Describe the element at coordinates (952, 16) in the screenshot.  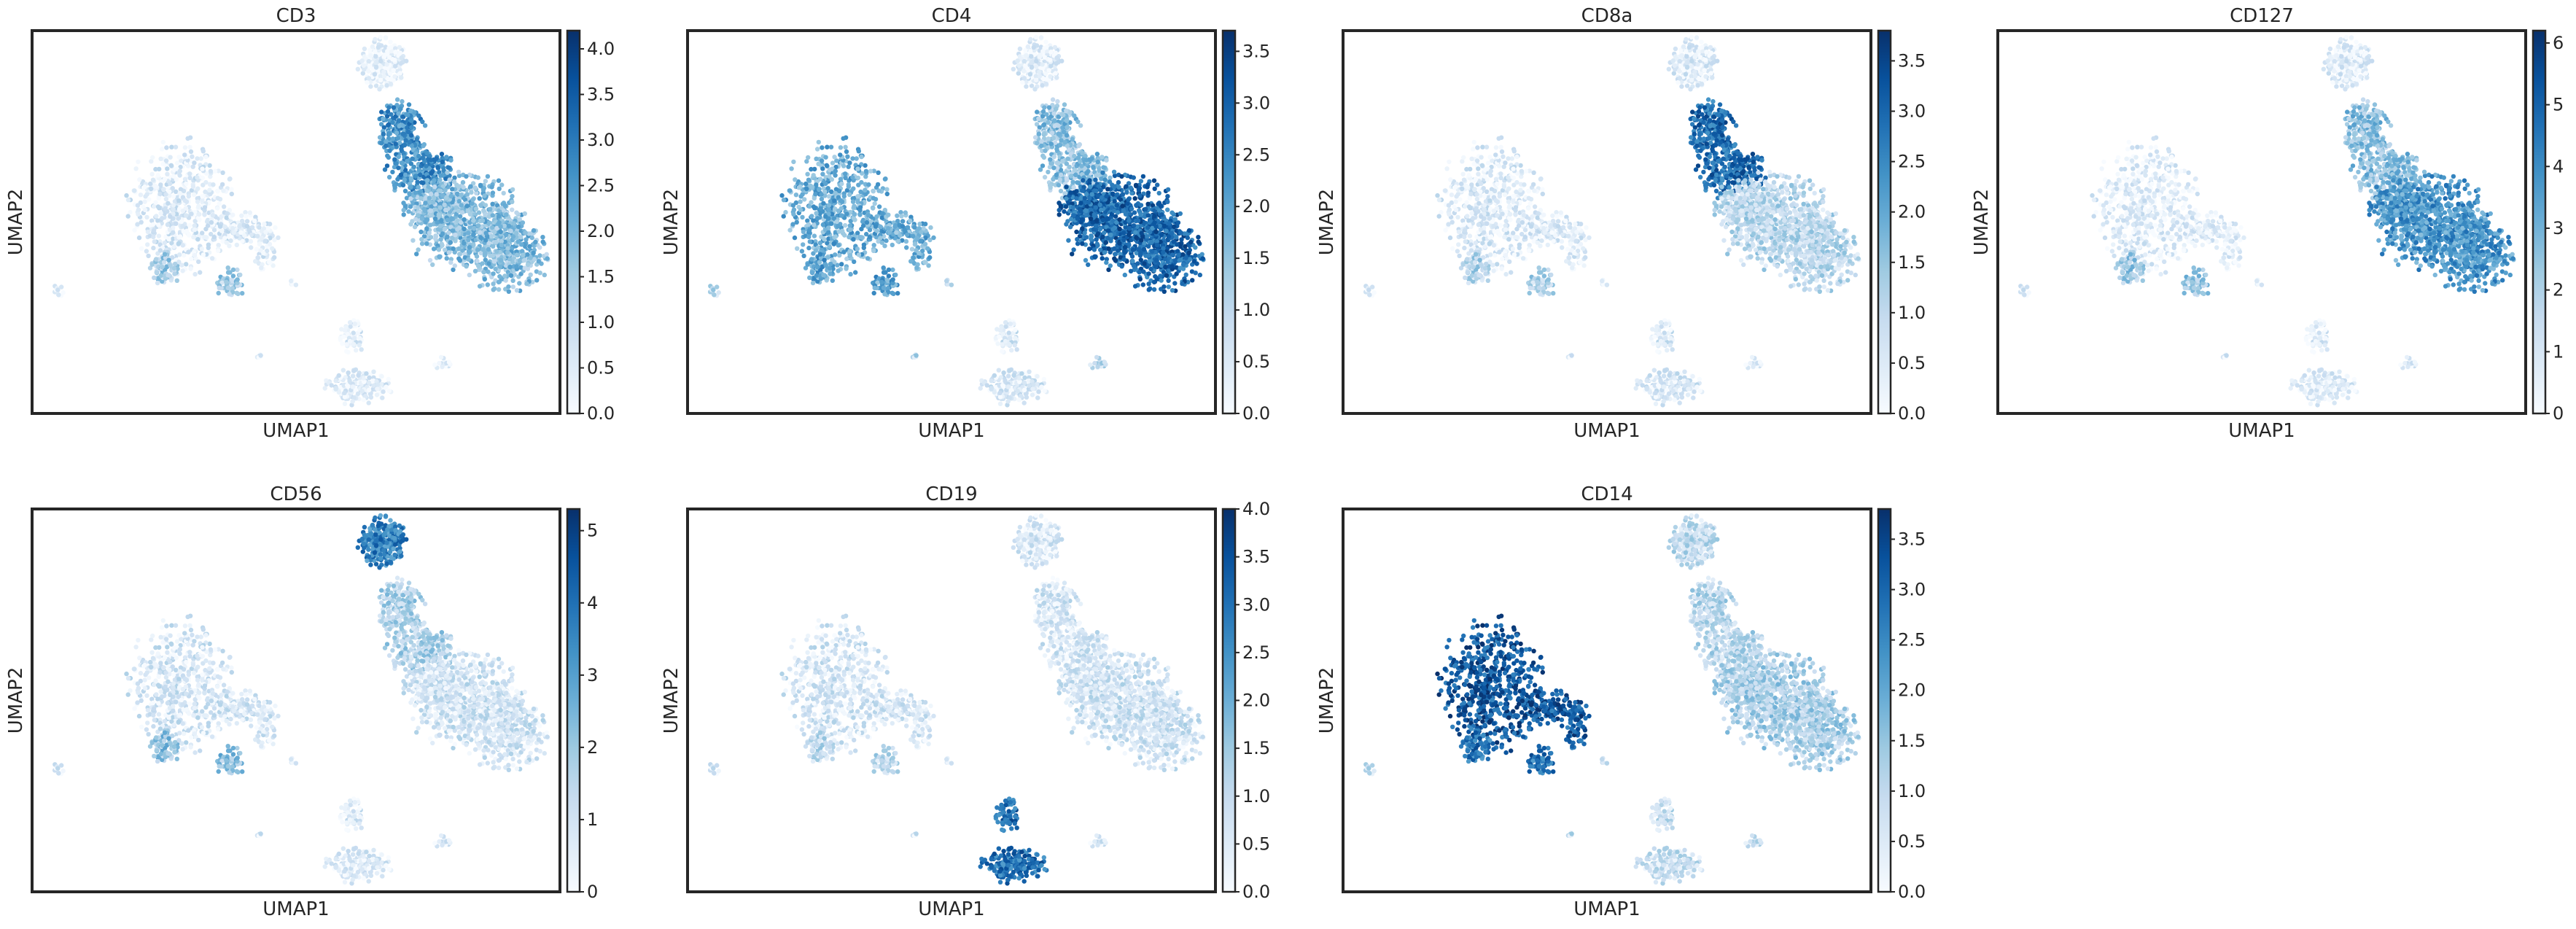
I see `panel-title: CD4` at that location.